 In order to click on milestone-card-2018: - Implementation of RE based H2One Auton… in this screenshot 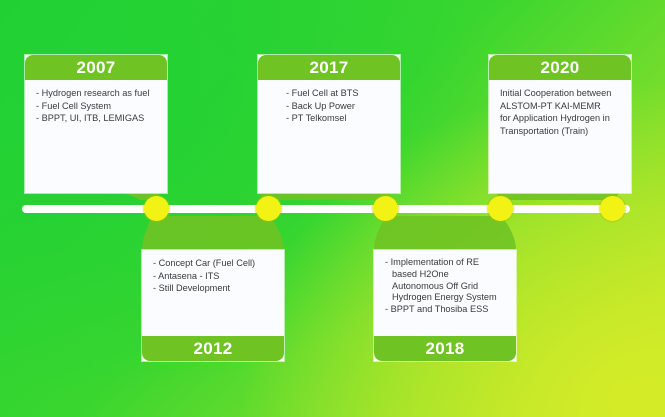, I will do `click(445, 305)`.